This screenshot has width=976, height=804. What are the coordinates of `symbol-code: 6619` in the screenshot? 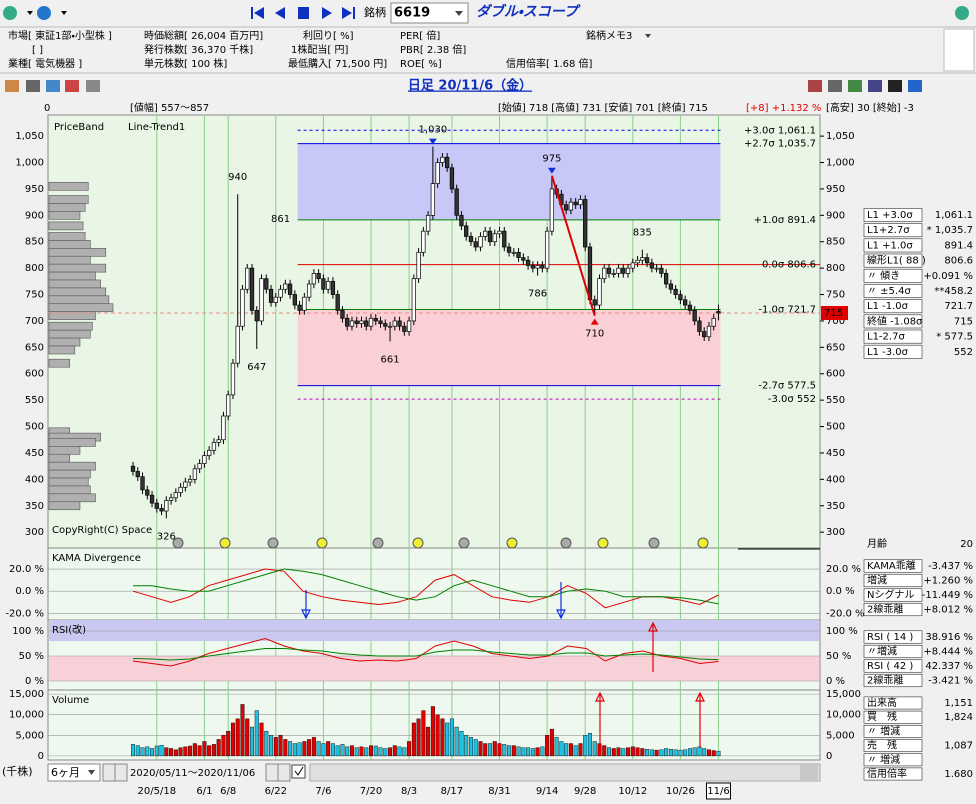 It's located at (412, 13).